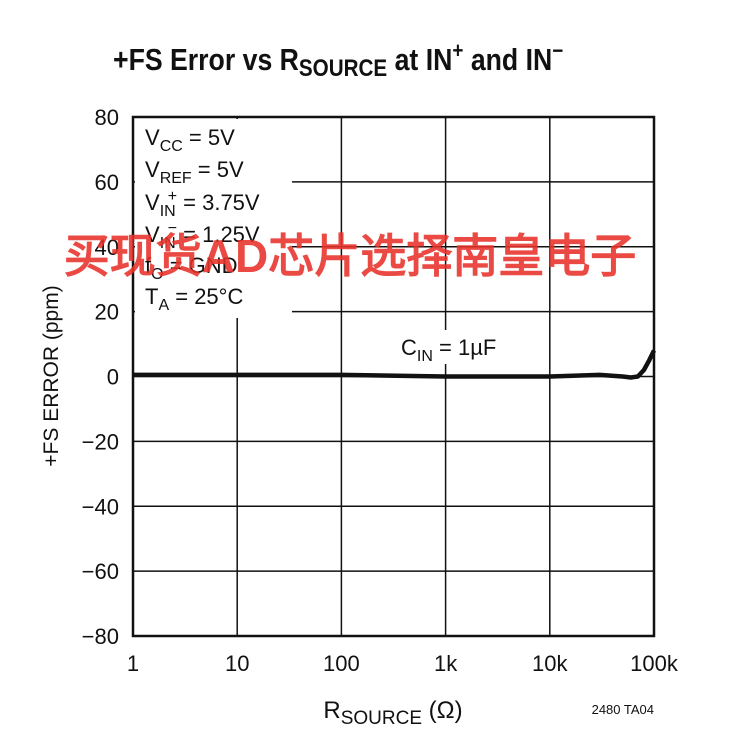 The width and height of the screenshot is (747, 752). Describe the element at coordinates (107, 117) in the screenshot. I see `y-tick-label: 80` at that location.